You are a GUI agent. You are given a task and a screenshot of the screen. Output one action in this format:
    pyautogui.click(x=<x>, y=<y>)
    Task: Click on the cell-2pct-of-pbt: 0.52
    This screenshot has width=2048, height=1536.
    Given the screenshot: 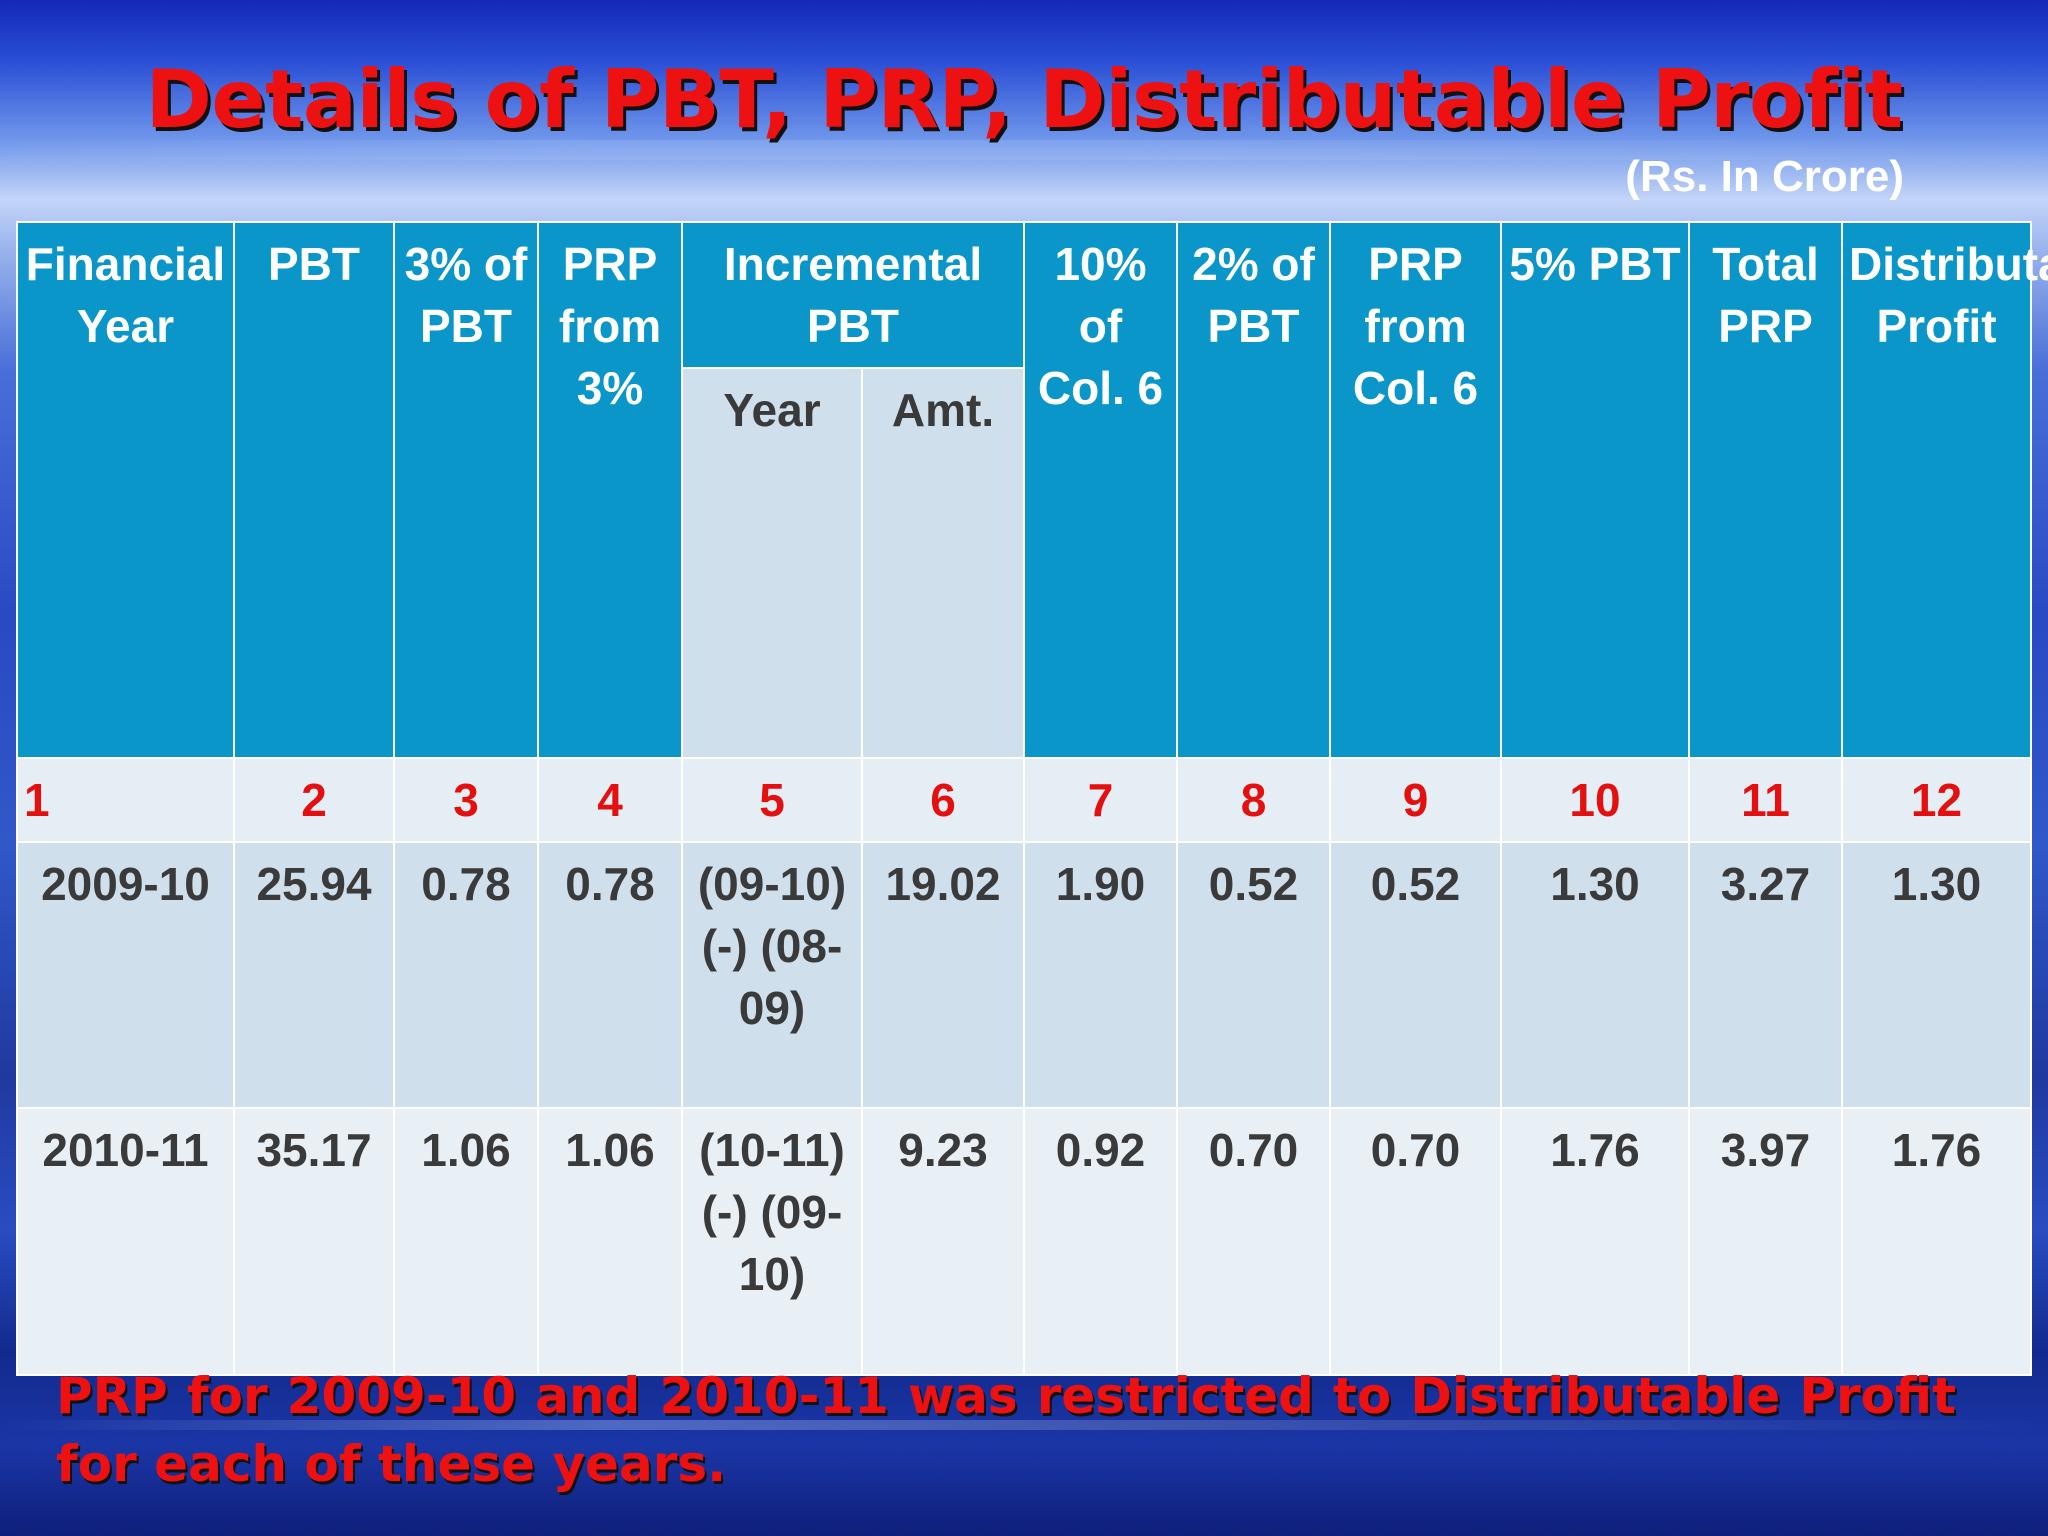 What is the action you would take?
    pyautogui.click(x=1253, y=975)
    